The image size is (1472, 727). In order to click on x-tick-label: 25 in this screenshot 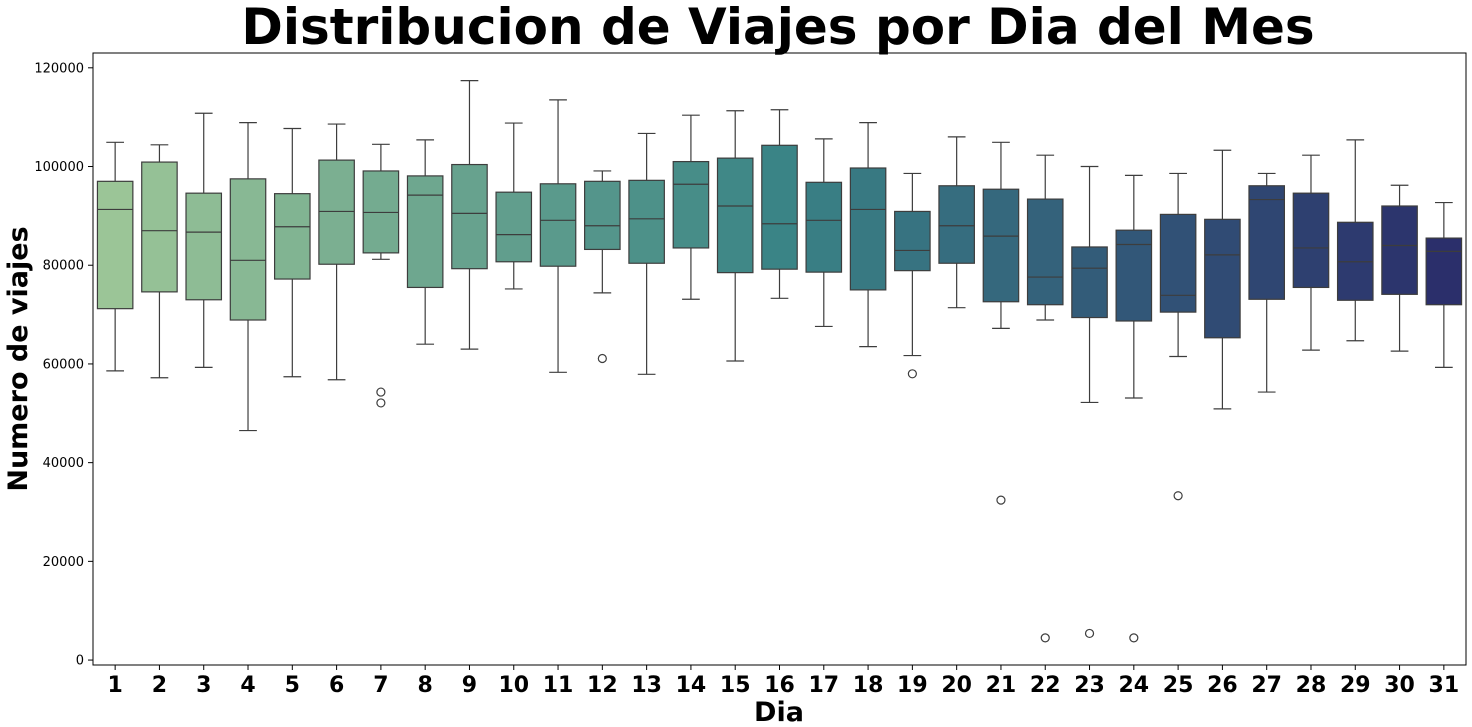, I will do `click(1178, 685)`.